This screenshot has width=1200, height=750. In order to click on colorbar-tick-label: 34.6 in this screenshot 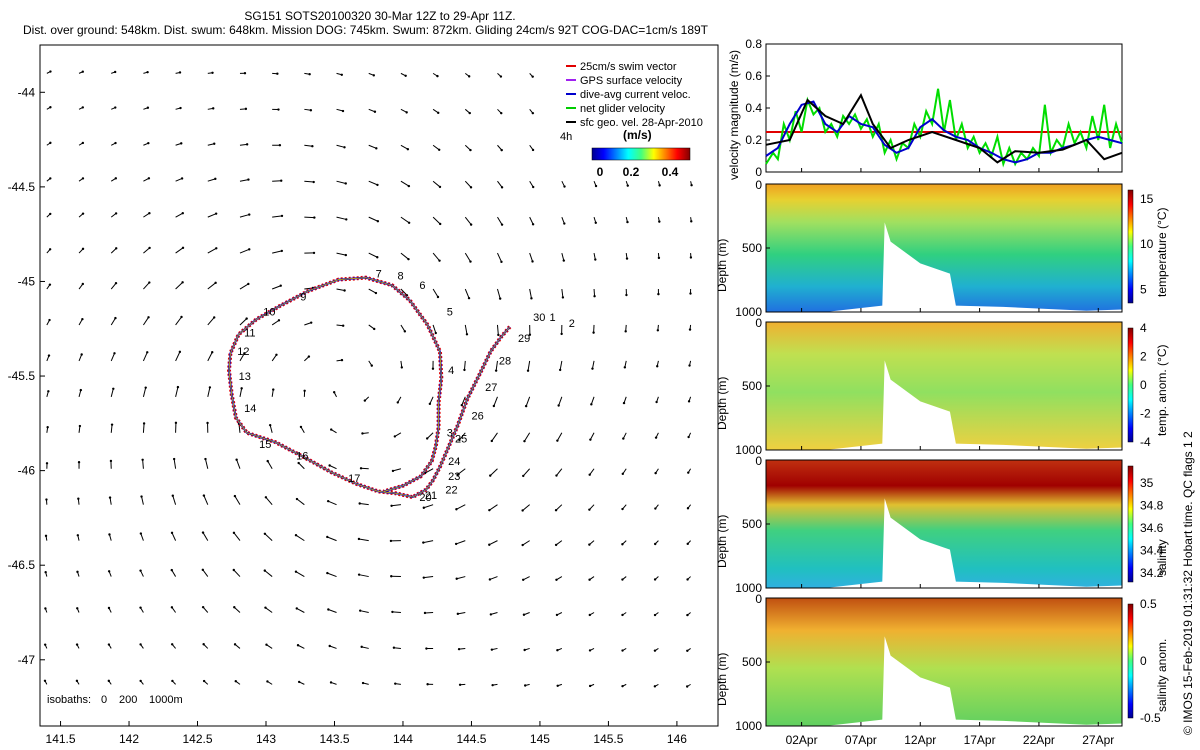, I will do `click(1152, 528)`.